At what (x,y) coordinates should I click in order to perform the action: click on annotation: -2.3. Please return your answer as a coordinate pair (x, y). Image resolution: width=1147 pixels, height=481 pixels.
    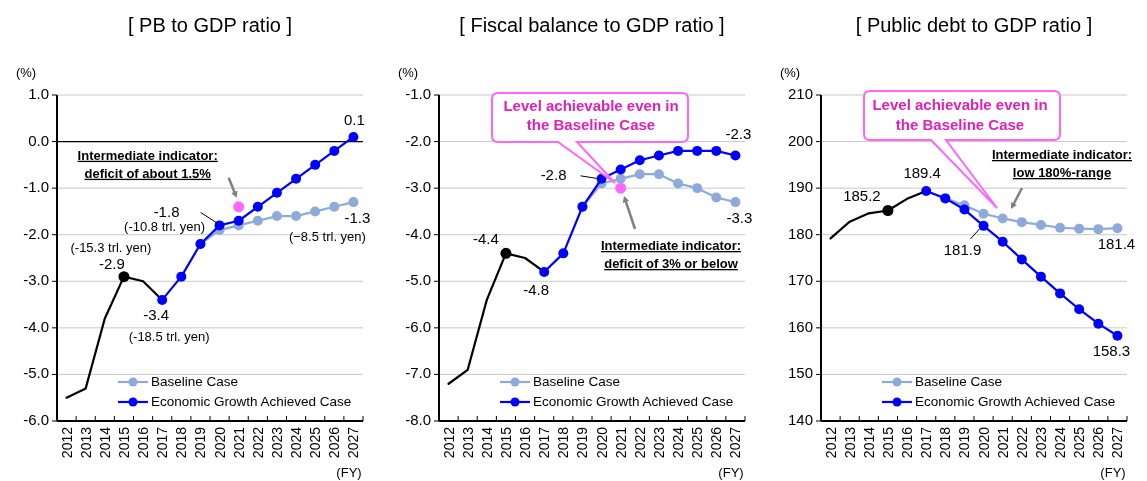
    Looking at the image, I should click on (738, 133).